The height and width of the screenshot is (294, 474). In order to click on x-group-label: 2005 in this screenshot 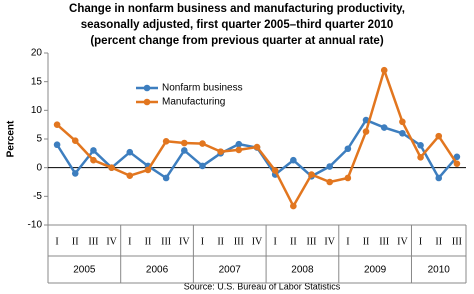, I will do `click(84, 270)`.